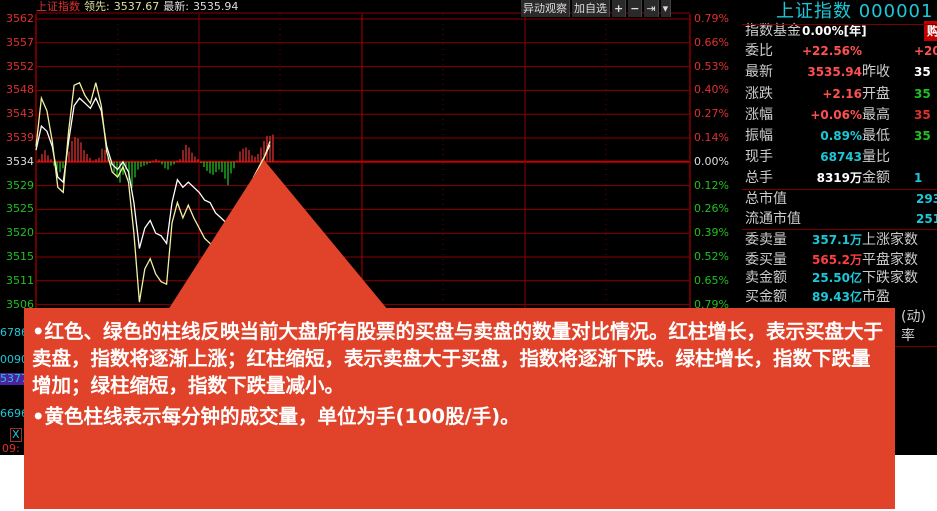 The width and height of the screenshot is (937, 511). Describe the element at coordinates (837, 240) in the screenshot. I see `quote-value: 357.1万` at that location.